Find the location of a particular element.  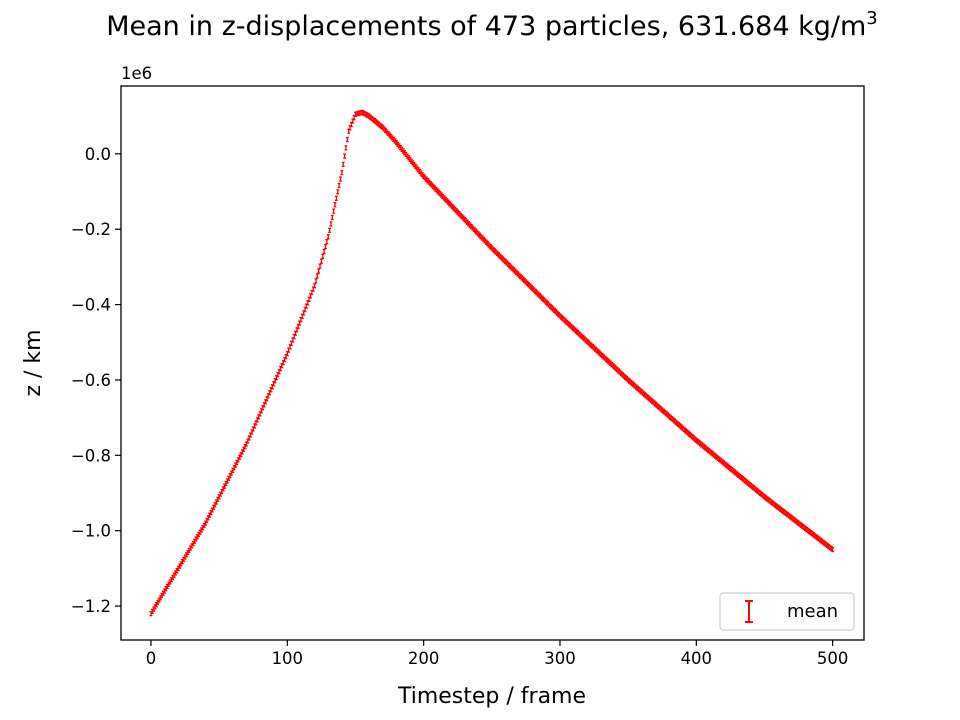

x-tick-label: 500 is located at coordinates (833, 658).